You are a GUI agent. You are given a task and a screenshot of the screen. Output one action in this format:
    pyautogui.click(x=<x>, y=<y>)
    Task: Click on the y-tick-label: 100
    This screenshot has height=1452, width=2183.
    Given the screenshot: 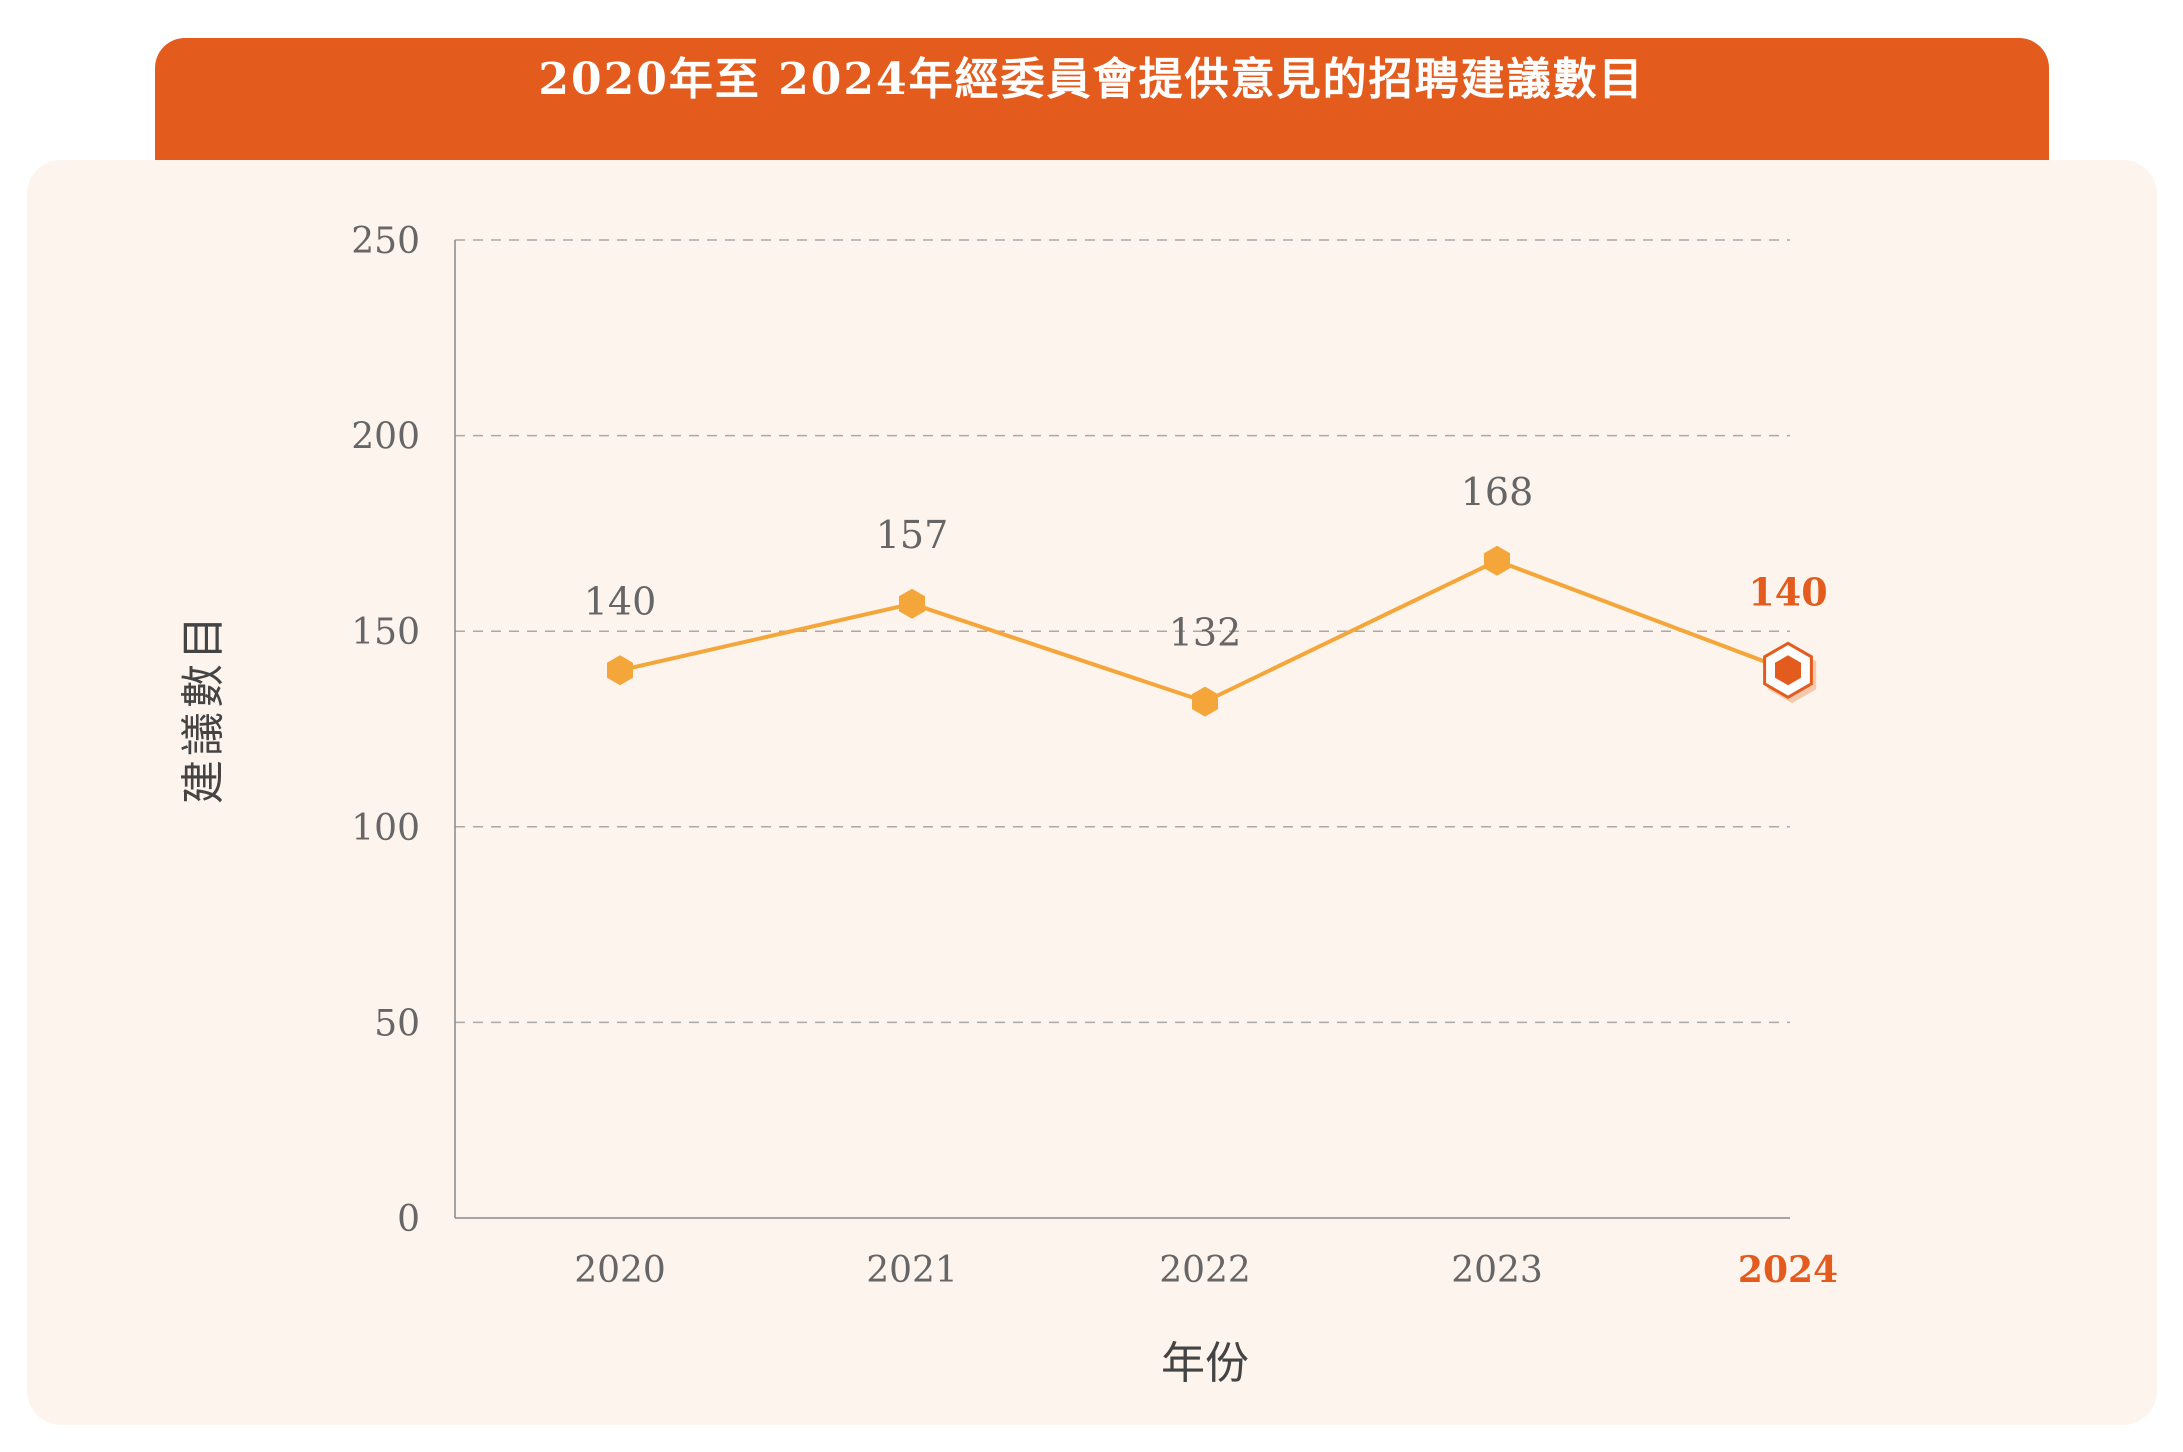 What is the action you would take?
    pyautogui.click(x=385, y=828)
    